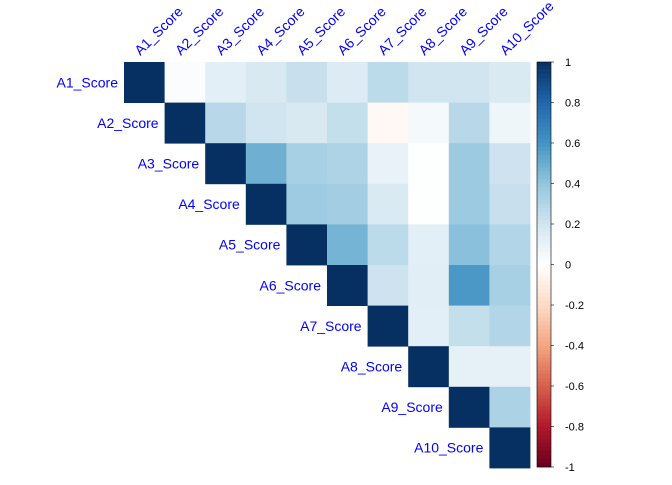 This screenshot has height=485, width=672. What do you see at coordinates (226, 164) in the screenshot?
I see `cell-A3_Score-A3_Score` at bounding box center [226, 164].